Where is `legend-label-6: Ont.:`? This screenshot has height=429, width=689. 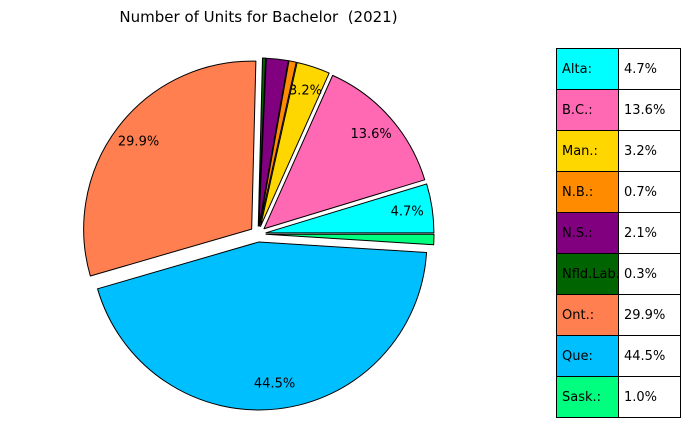
legend-label-6: Ont.: is located at coordinates (587, 315).